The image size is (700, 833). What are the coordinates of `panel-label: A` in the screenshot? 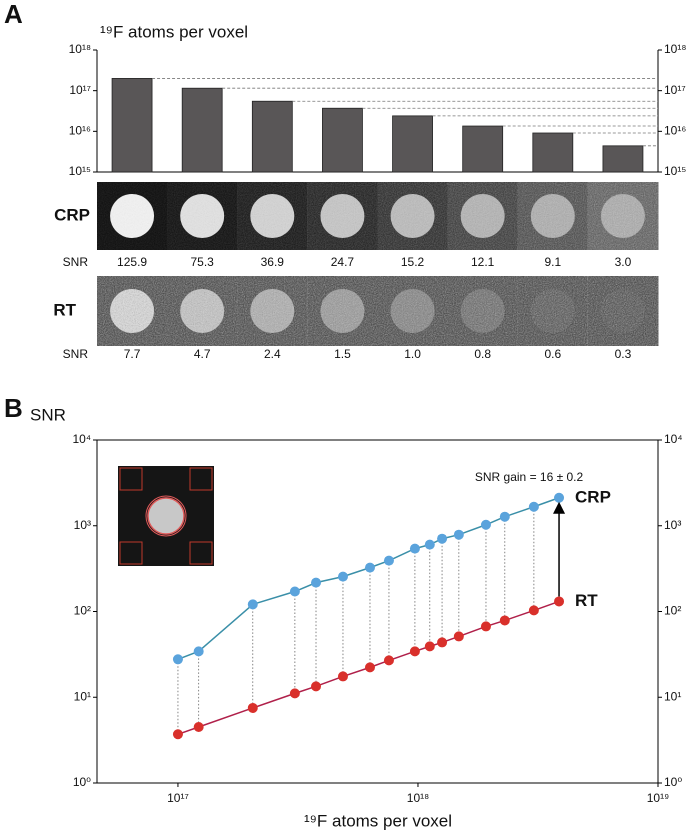 It's located at (13, 14).